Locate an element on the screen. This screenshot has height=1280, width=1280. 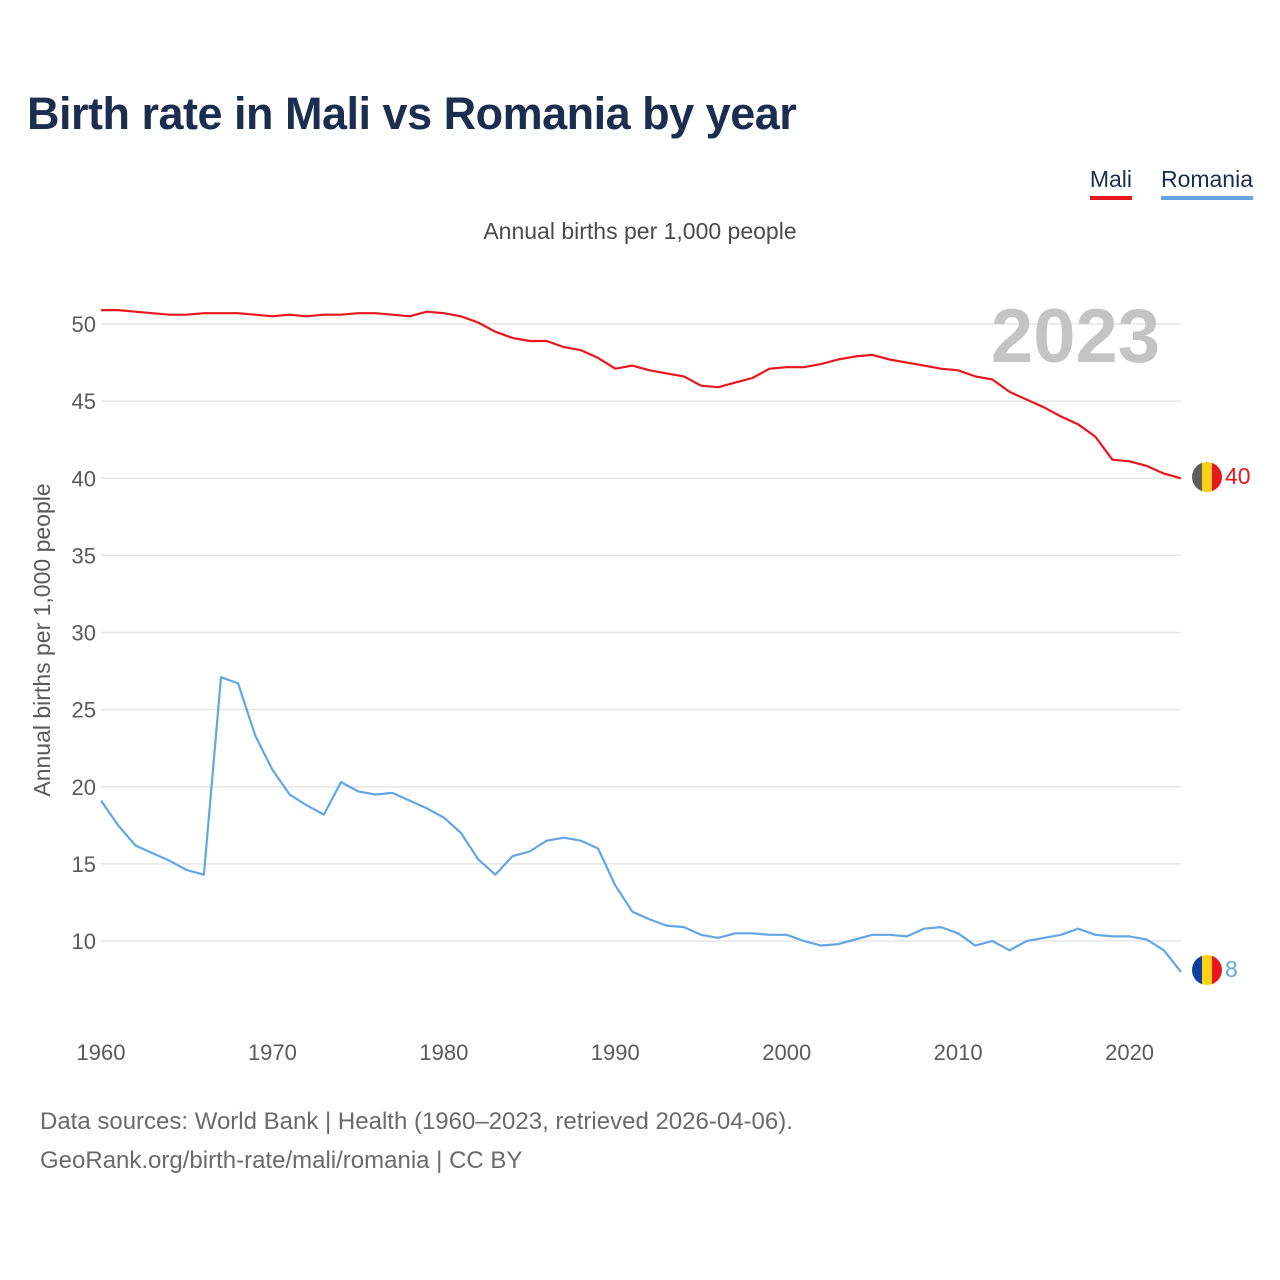
x-tick-label: 1980 is located at coordinates (443, 1052).